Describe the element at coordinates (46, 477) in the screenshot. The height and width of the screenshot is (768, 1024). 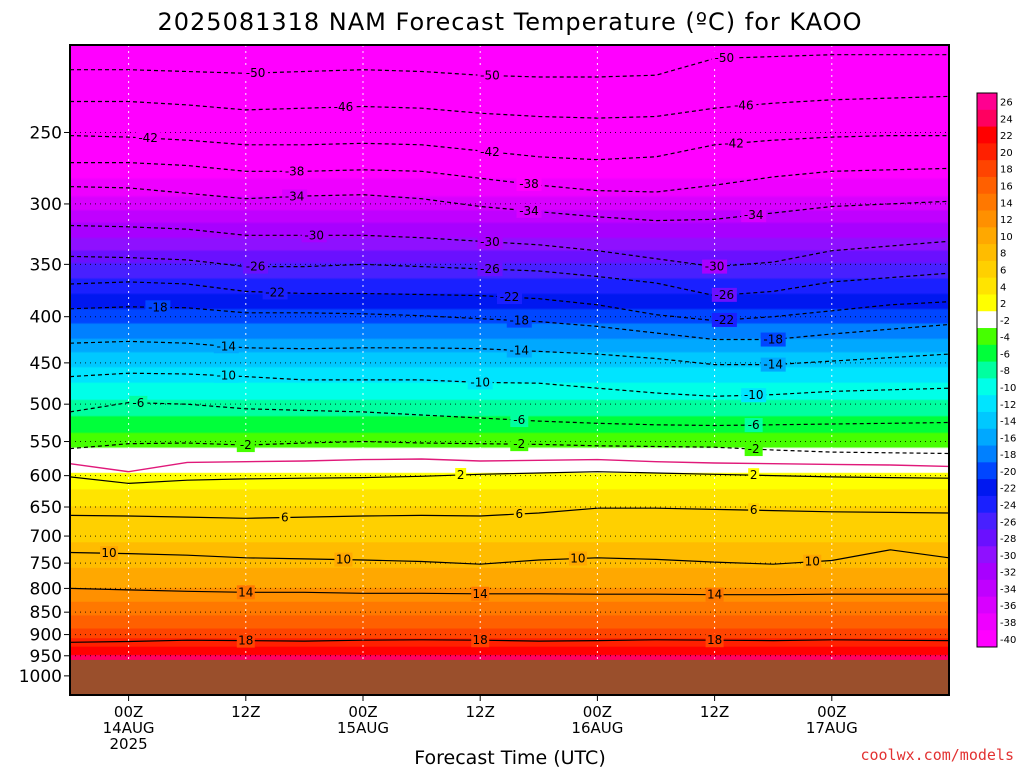
I see `y-tick-label: 600` at that location.